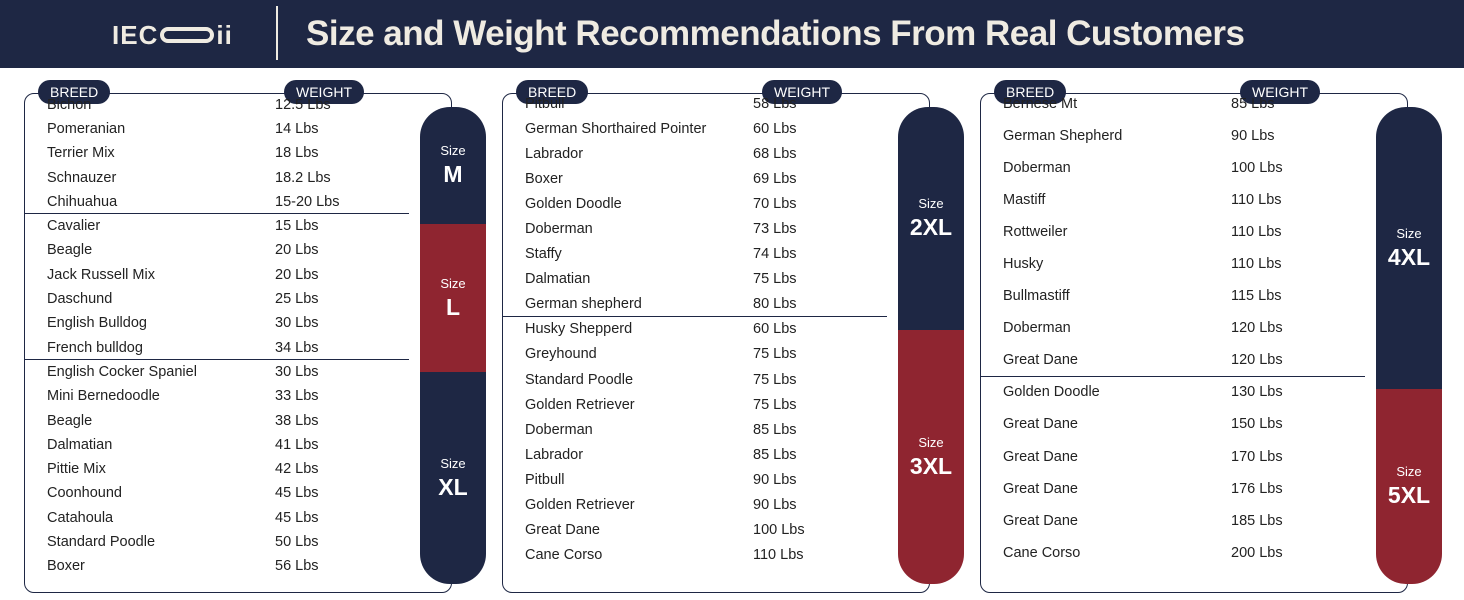  Describe the element at coordinates (69, 104) in the screenshot. I see `breed-name: Bichon` at that location.